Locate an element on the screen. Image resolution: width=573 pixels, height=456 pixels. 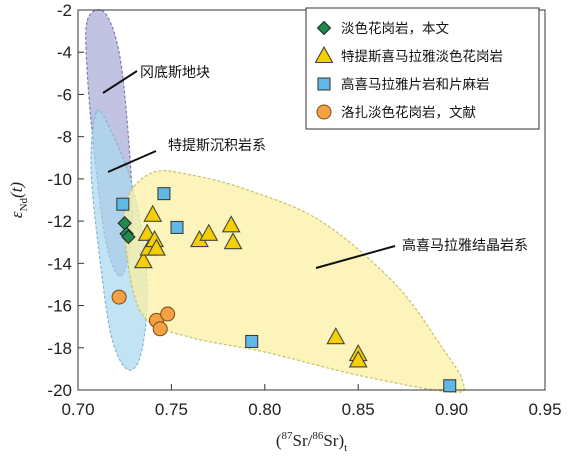
legend-marker-triangle is located at coordinates (324, 54).